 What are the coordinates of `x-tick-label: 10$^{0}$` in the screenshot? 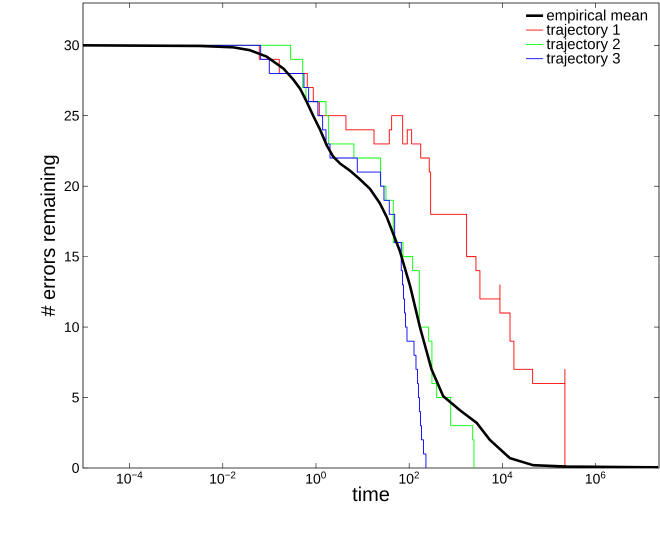 It's located at (316, 478).